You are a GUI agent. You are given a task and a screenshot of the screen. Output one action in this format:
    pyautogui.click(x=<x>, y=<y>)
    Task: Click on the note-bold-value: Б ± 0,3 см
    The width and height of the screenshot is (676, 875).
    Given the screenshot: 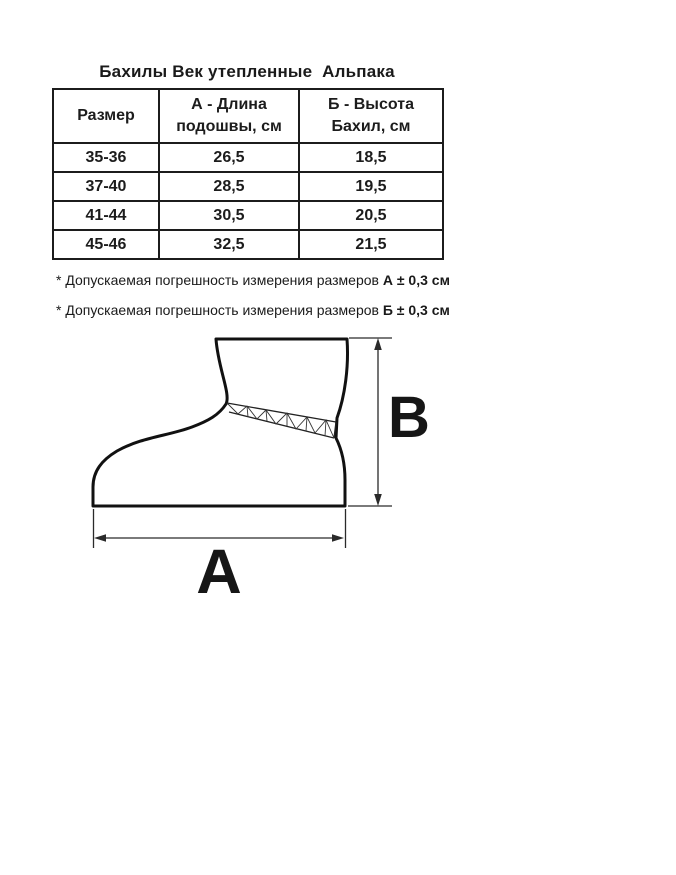 What is the action you would take?
    pyautogui.click(x=416, y=310)
    